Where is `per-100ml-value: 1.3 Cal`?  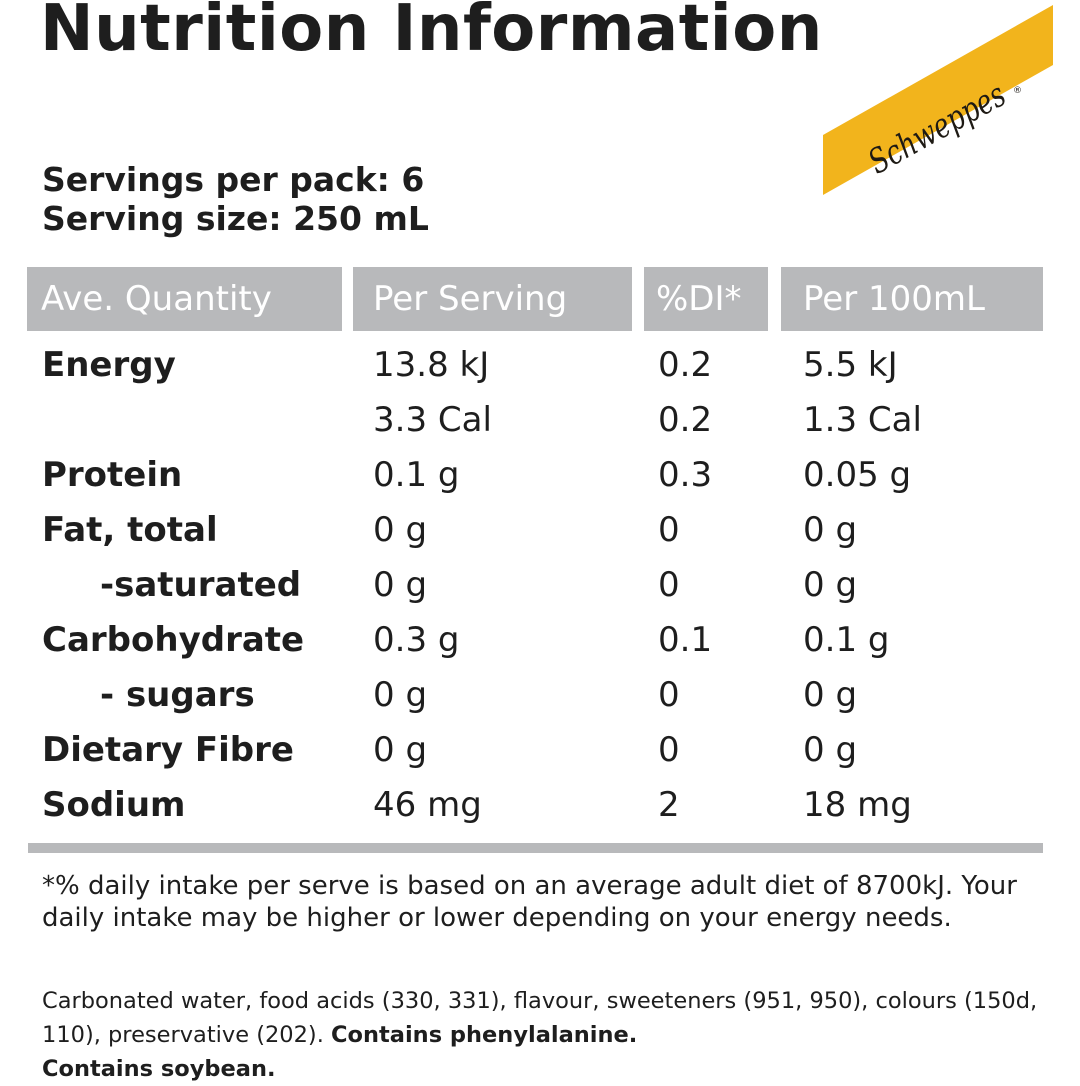 per-100ml-value: 1.3 Cal is located at coordinates (862, 420).